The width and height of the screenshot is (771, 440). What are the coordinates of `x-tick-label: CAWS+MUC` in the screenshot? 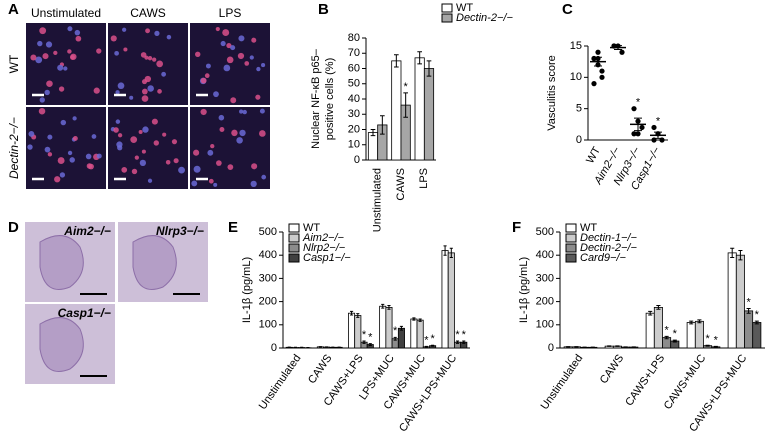 It's located at (685, 381).